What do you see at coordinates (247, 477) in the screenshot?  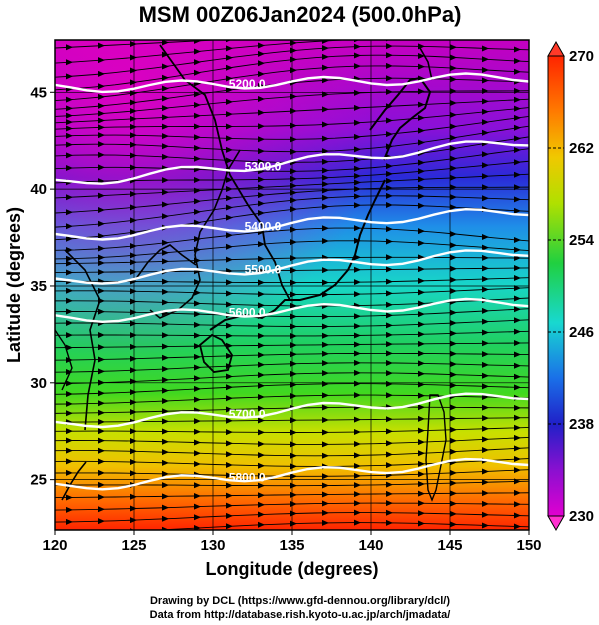 I see `contour-label-5800: 5800.0` at bounding box center [247, 477].